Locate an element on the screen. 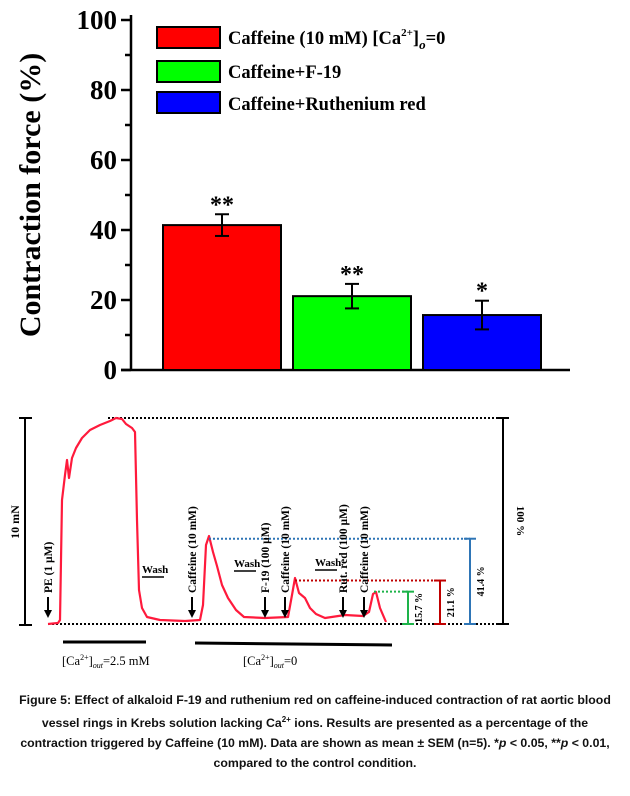 The image size is (630, 796). bars: ***** is located at coordinates (352, 281).